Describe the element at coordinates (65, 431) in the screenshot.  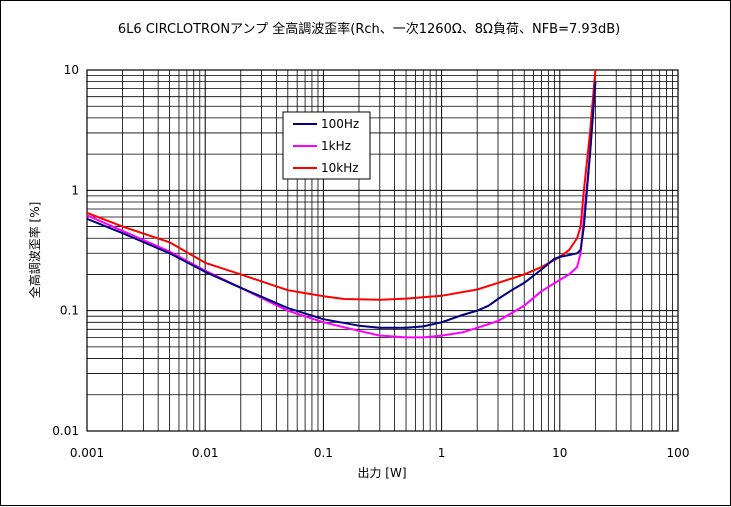
I see `y-tick-label: 0.01` at that location.